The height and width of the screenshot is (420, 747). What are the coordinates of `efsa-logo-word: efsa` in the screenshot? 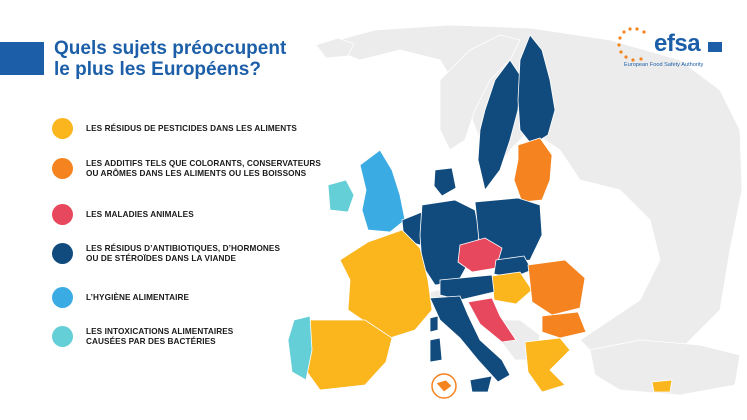 It's located at (677, 43).